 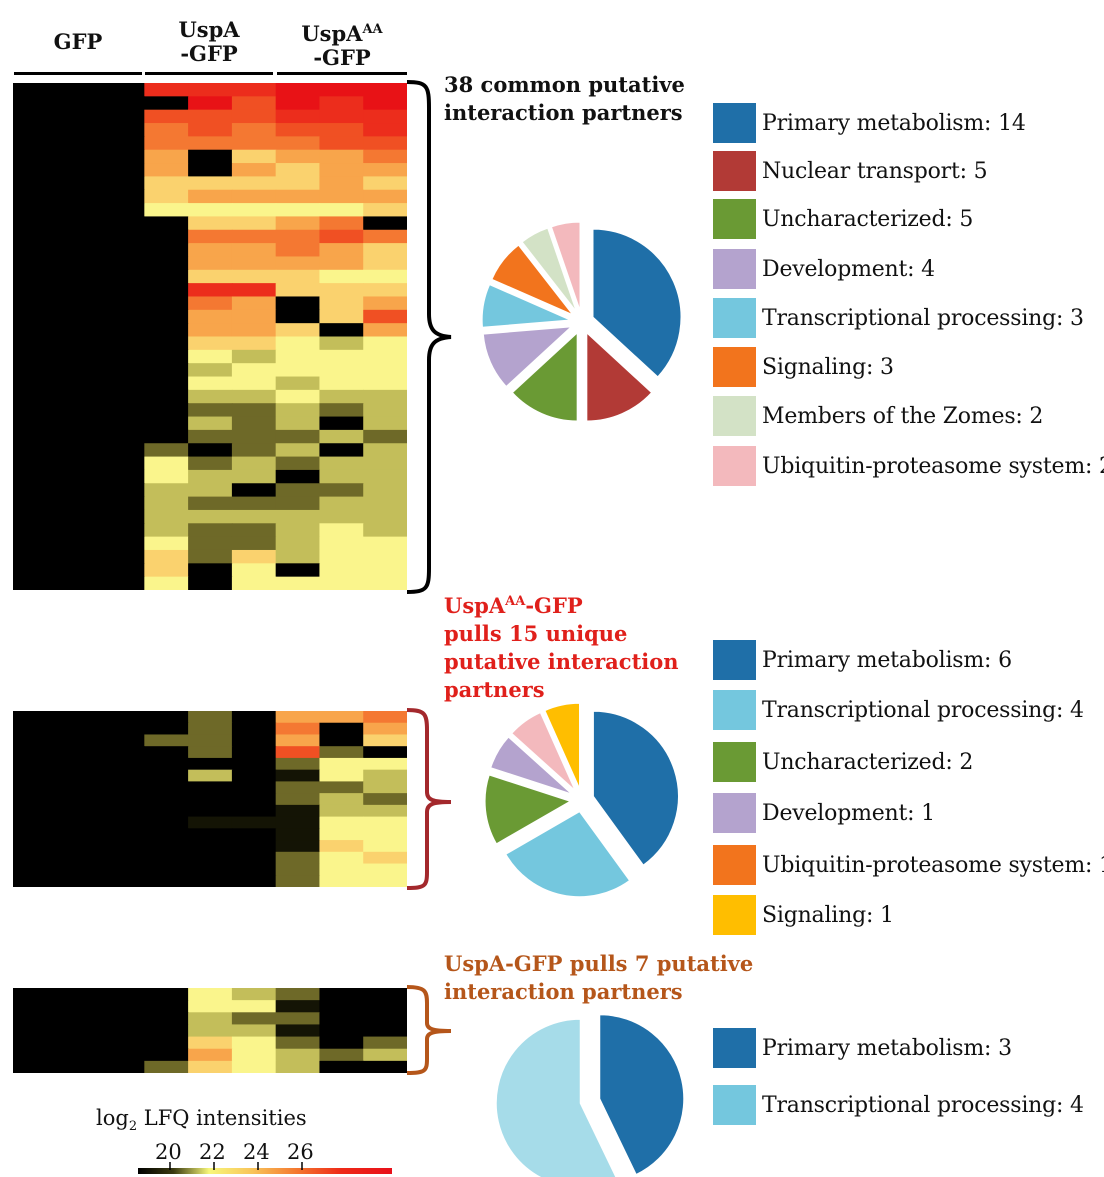 What do you see at coordinates (254, 490) in the screenshot?
I see `heatmap-common-cell-r30-c5` at bounding box center [254, 490].